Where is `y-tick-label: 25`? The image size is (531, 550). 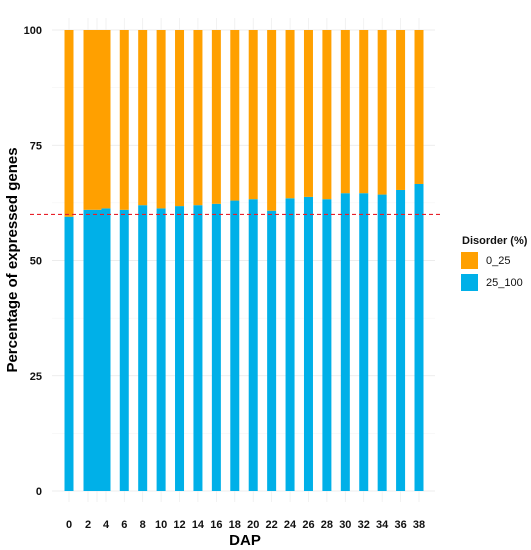 y-tick-label: 25 is located at coordinates (36, 377).